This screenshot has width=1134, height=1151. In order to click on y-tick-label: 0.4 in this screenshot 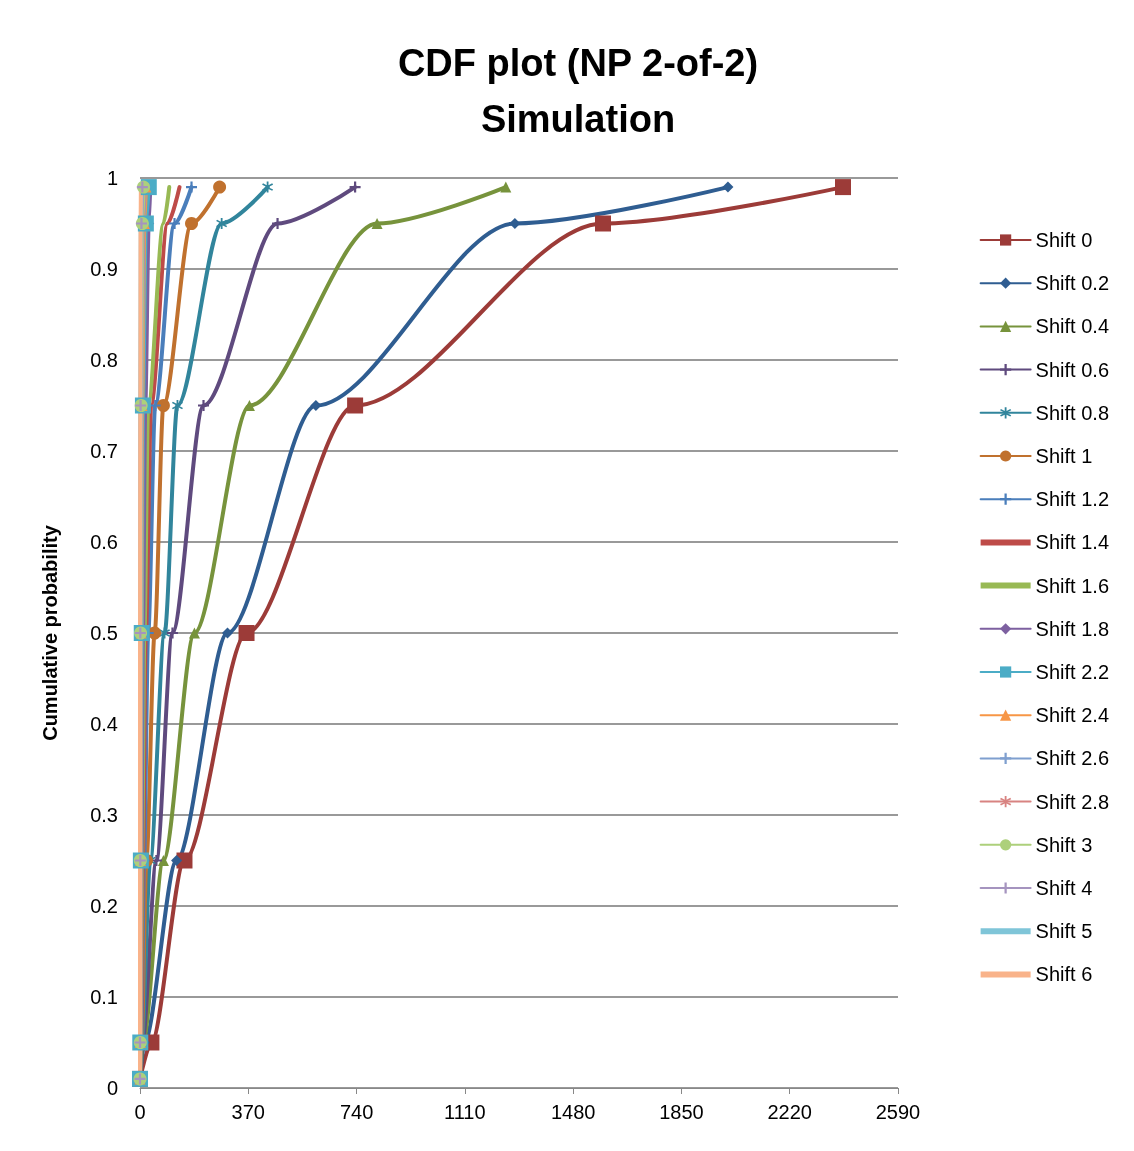, I will do `click(104, 724)`.